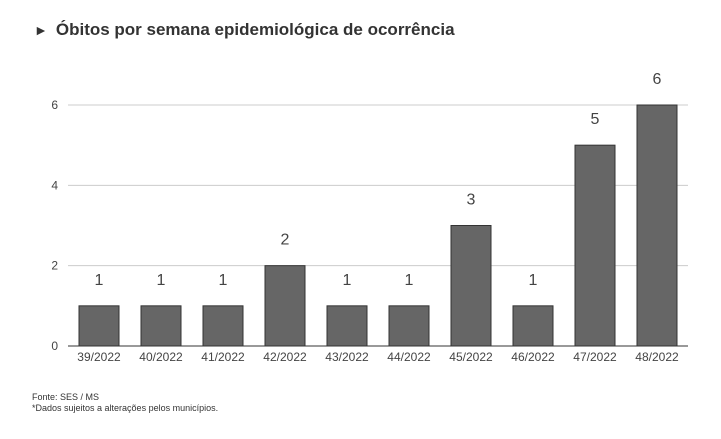  I want to click on title-arrow-icon: ►, so click(41, 30).